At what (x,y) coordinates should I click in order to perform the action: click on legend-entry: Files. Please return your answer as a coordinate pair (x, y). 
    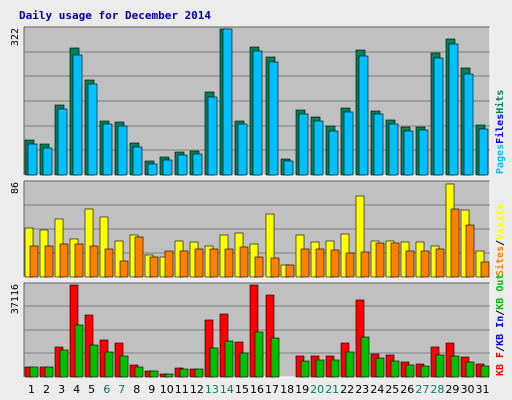
    Looking at the image, I should click on (500, 129).